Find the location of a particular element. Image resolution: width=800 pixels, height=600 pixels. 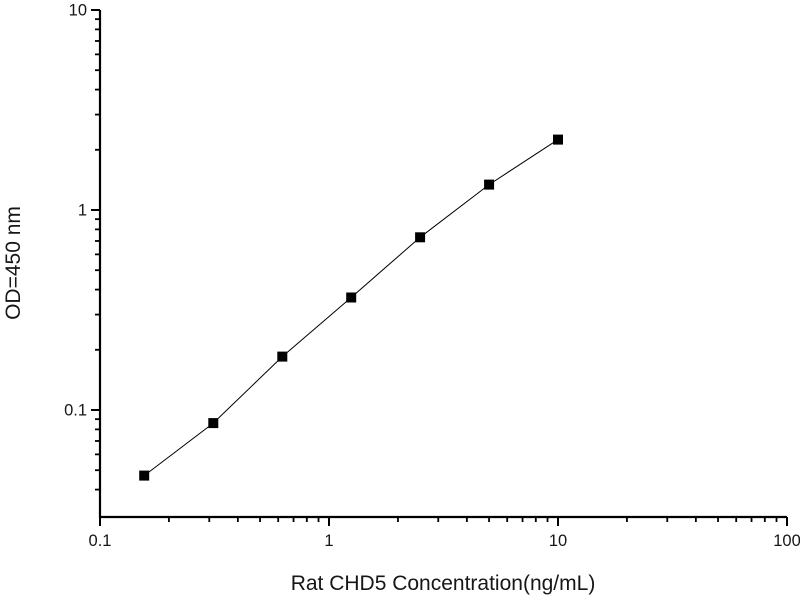

x-tick-label: 0.1 is located at coordinates (100, 541).